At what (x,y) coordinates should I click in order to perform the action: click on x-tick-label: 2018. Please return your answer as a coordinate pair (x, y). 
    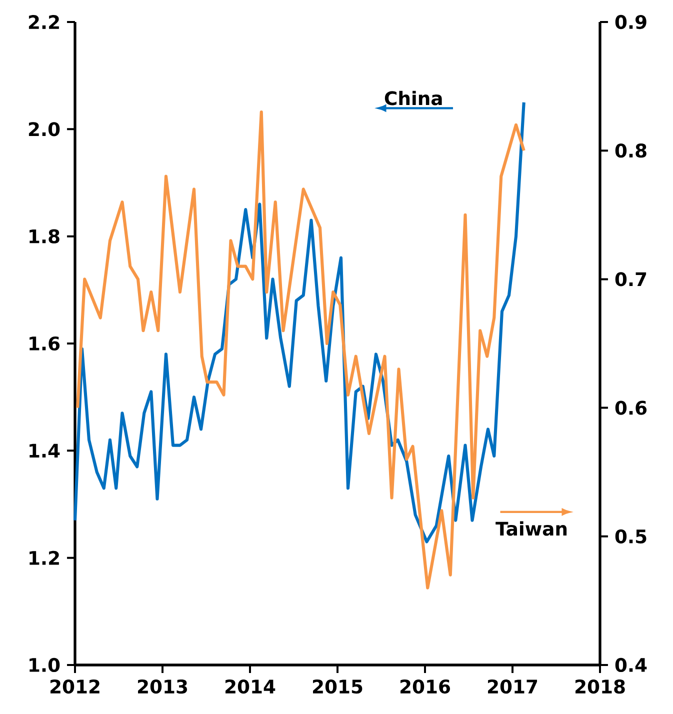
    Looking at the image, I should click on (600, 686).